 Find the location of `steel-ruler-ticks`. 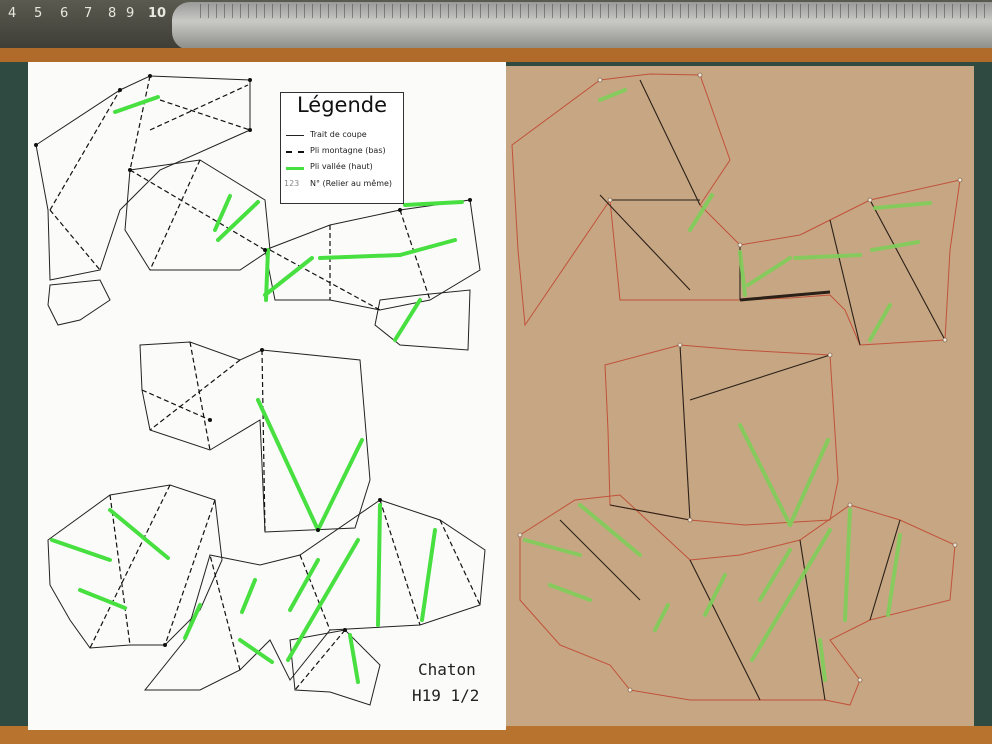

steel-ruler-ticks is located at coordinates (595, 11).